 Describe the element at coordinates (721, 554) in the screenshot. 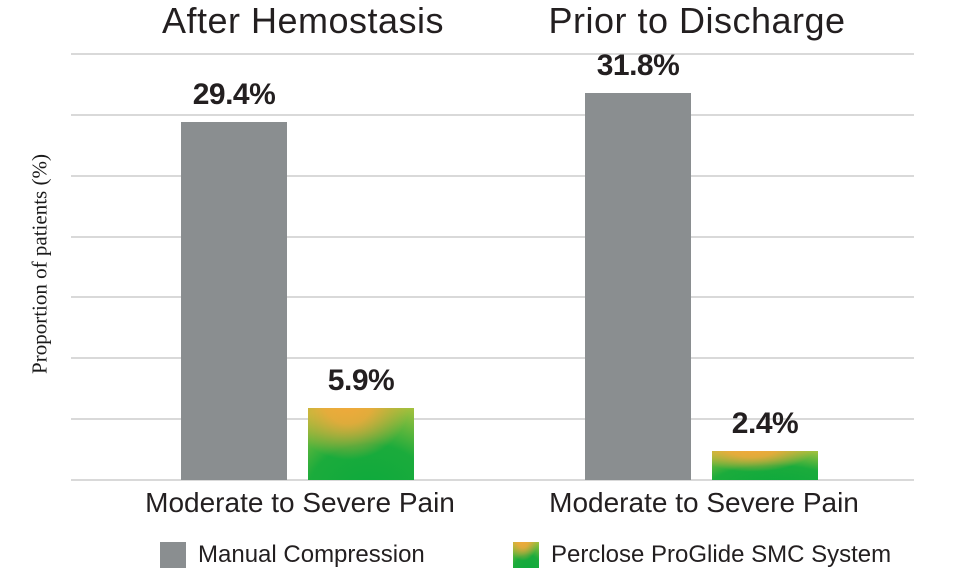

I see `legend-label: Perclose ProGlide SMC System` at that location.